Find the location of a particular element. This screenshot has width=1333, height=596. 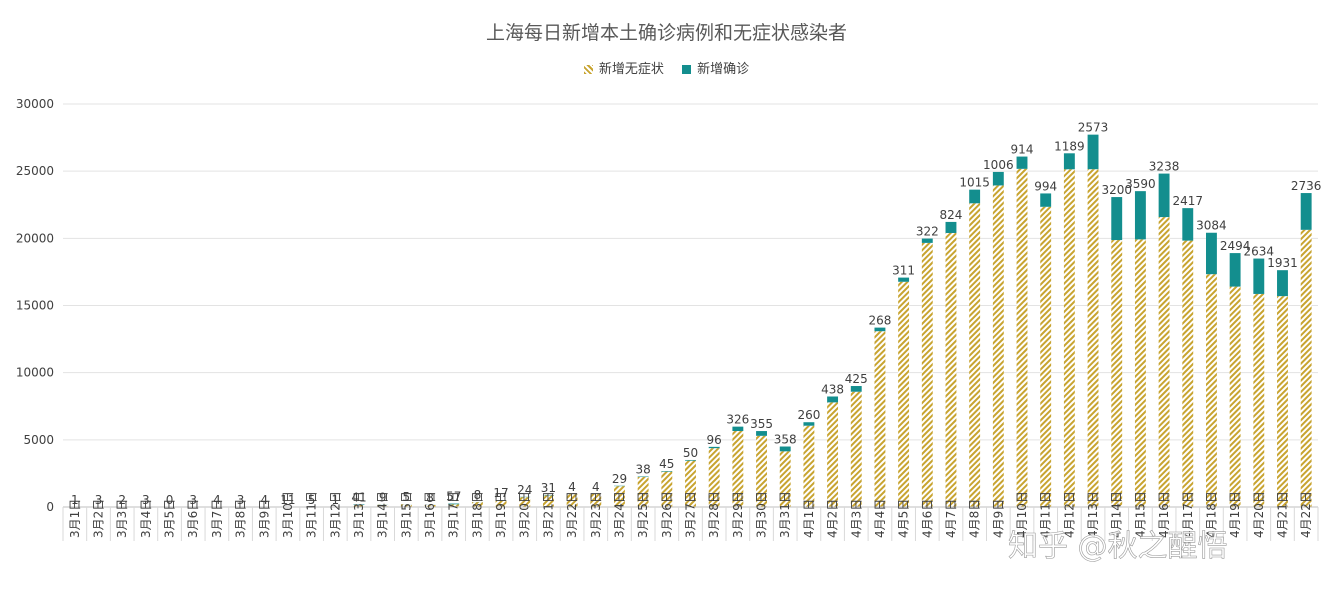

data-label: 2736 is located at coordinates (1306, 186).